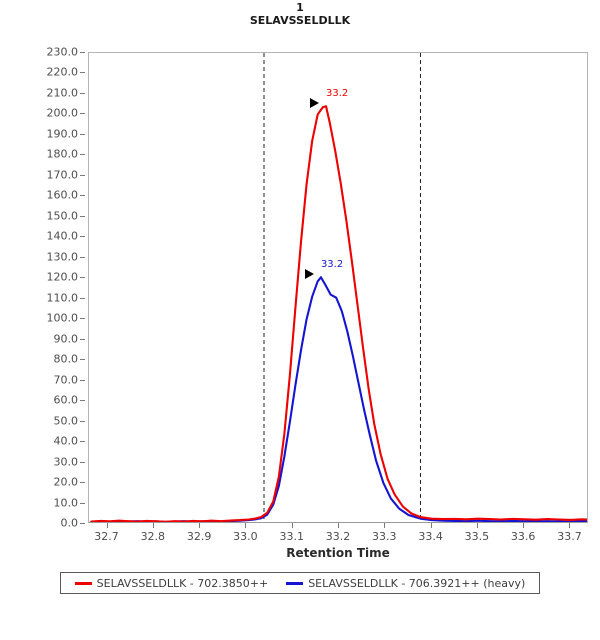 This screenshot has height=640, width=600. Describe the element at coordinates (245, 536) in the screenshot. I see `x-tick-label: 33.0` at that location.